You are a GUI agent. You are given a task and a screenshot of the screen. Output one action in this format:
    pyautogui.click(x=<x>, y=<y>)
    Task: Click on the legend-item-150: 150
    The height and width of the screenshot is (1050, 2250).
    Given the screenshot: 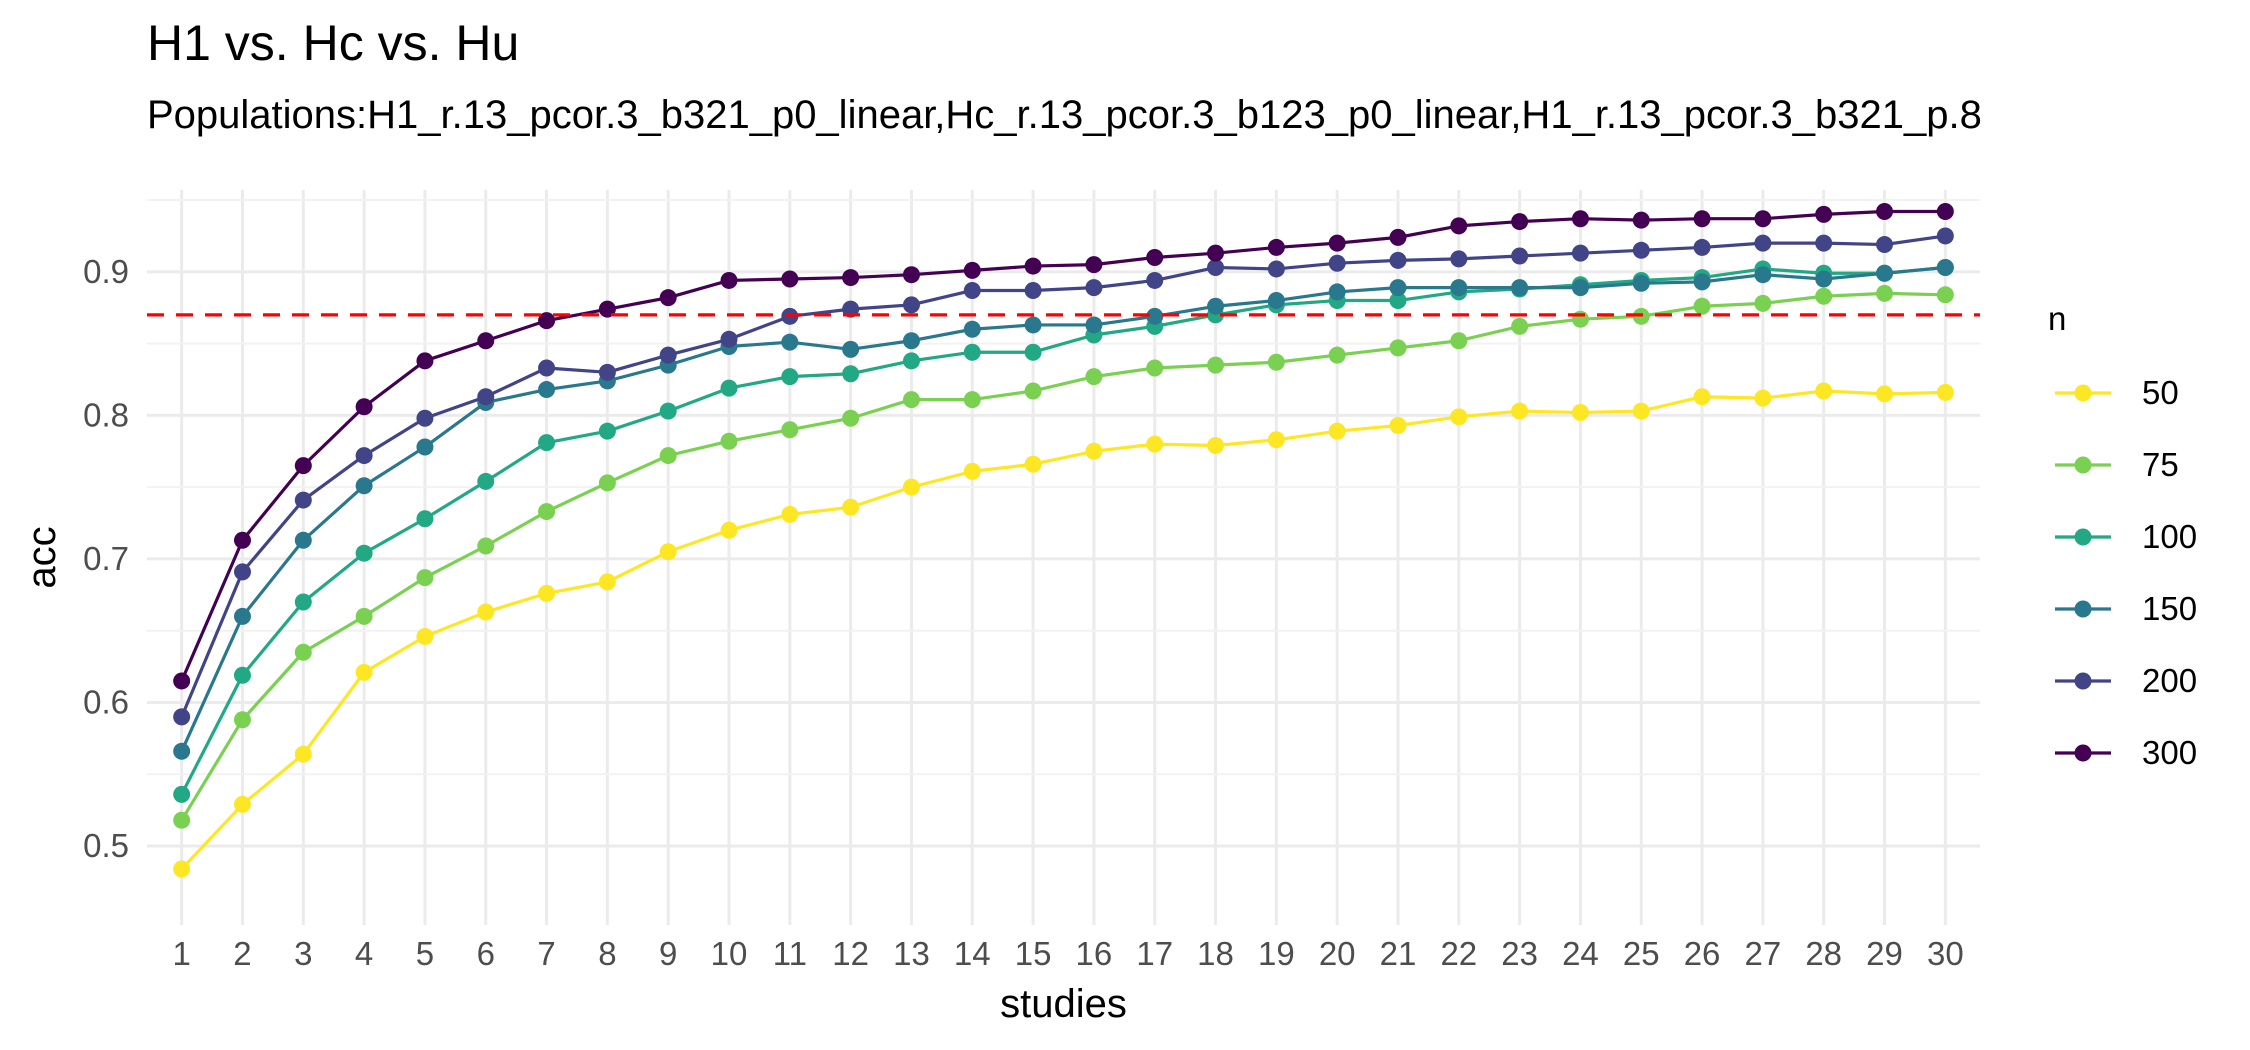 What is the action you would take?
    pyautogui.click(x=2126, y=608)
    